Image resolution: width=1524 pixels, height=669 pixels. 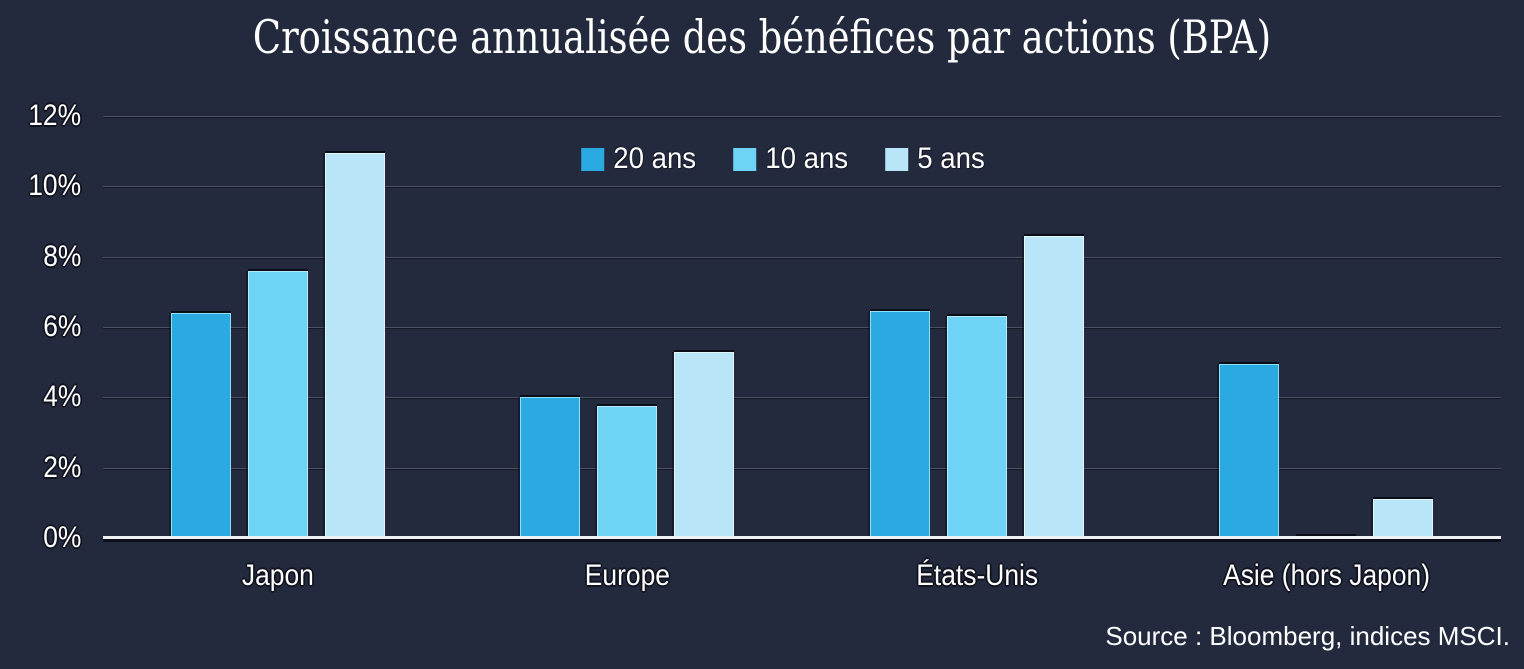 I want to click on x-axis-label-japon: Japon, so click(x=278, y=576).